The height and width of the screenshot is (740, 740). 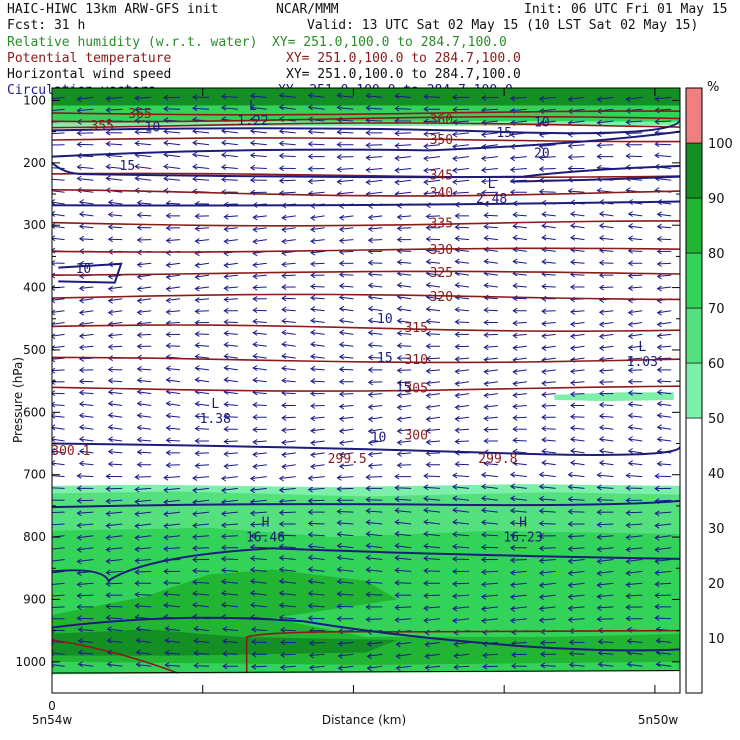 I want to click on extremum-kind-5: H, so click(x=523, y=522).